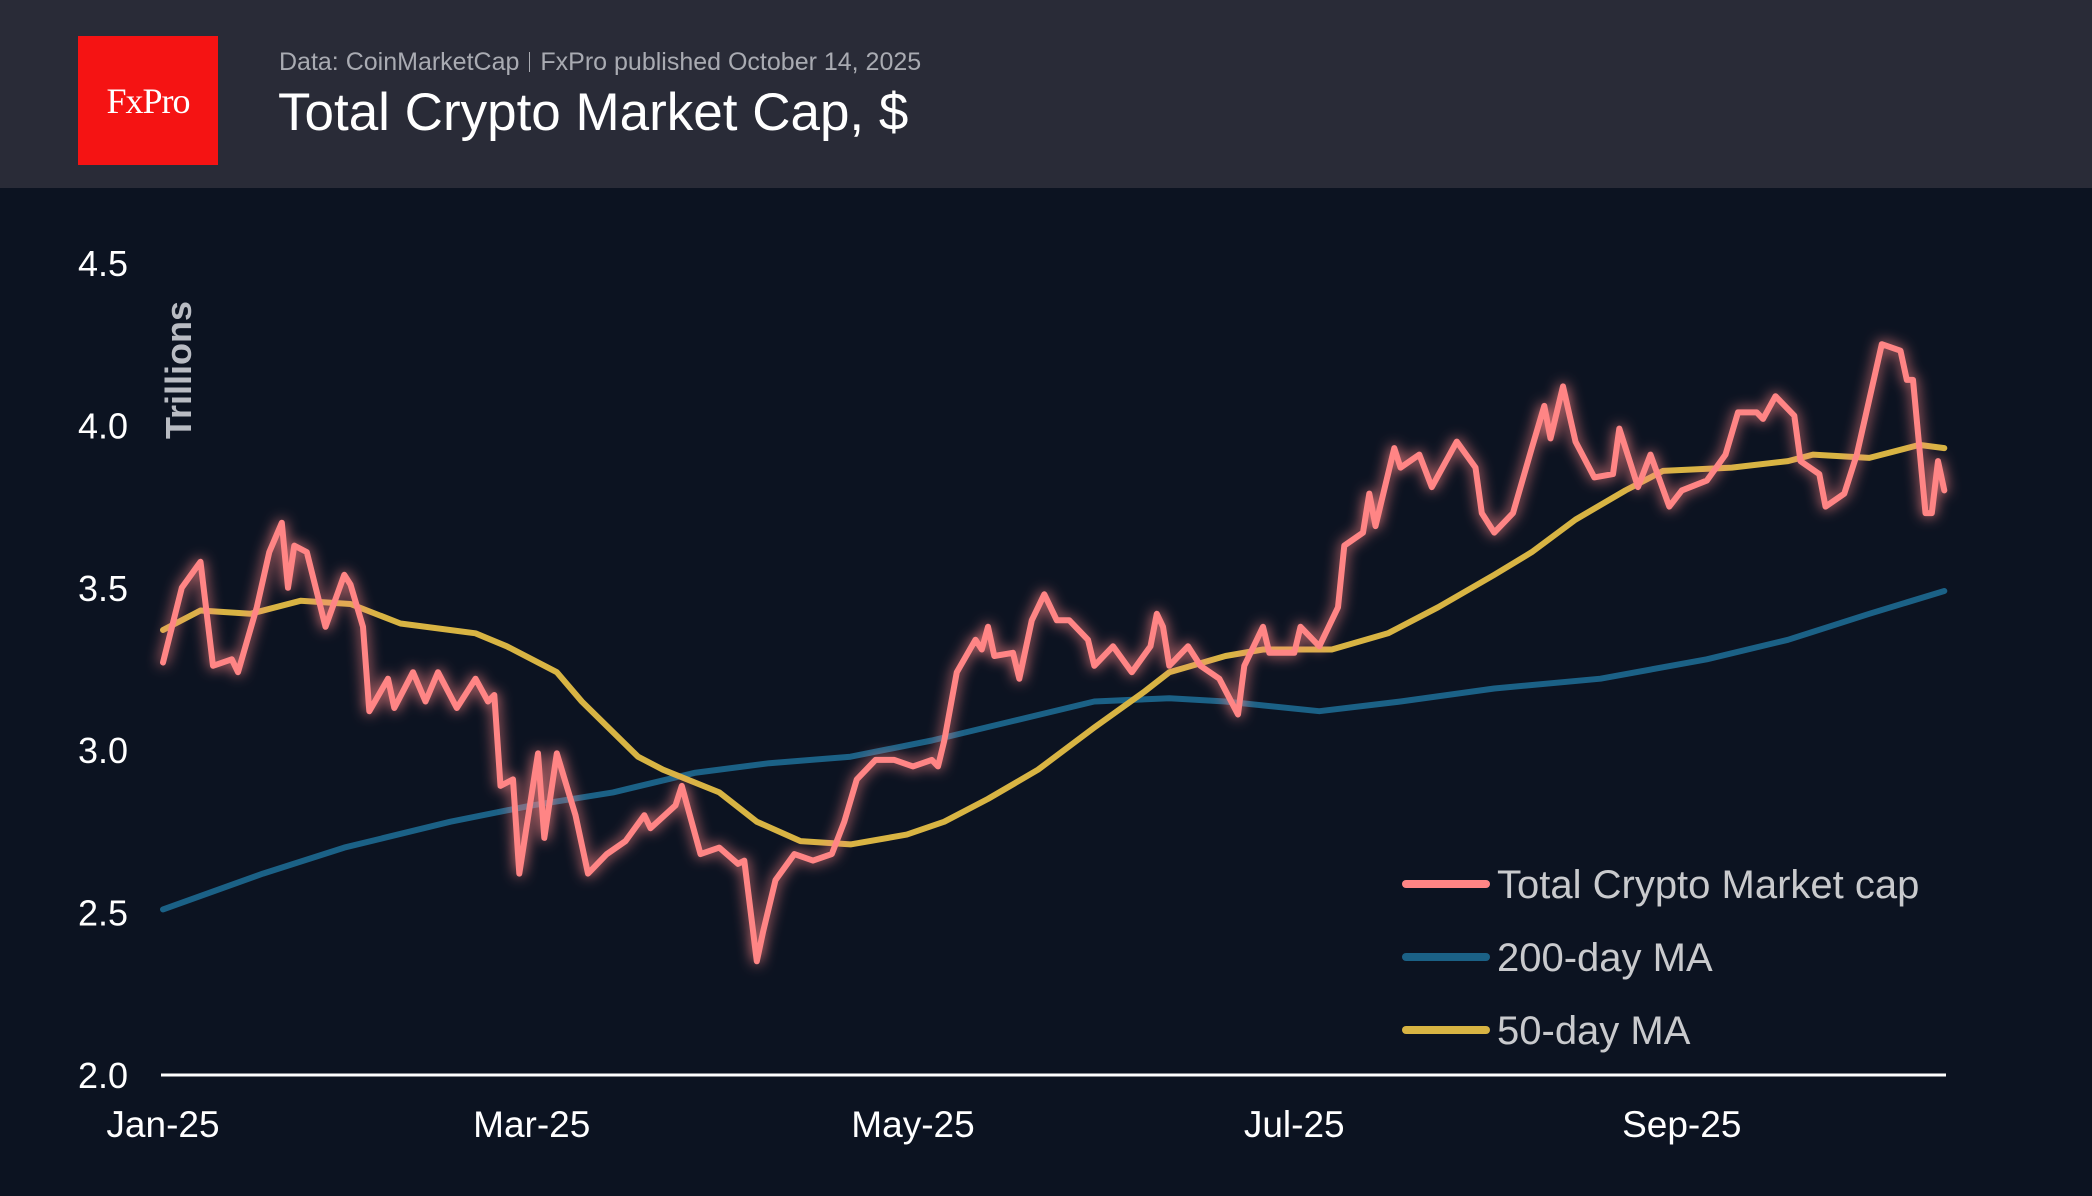  What do you see at coordinates (103, 588) in the screenshot?
I see `y-tick-label: 3.5` at bounding box center [103, 588].